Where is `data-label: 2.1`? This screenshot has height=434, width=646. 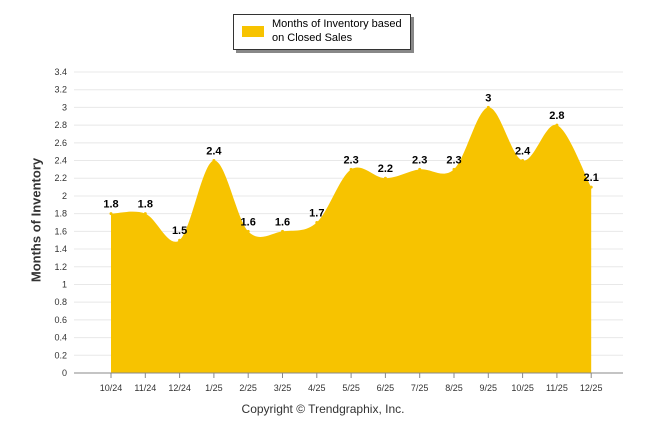
data-label: 2.1 is located at coordinates (591, 178).